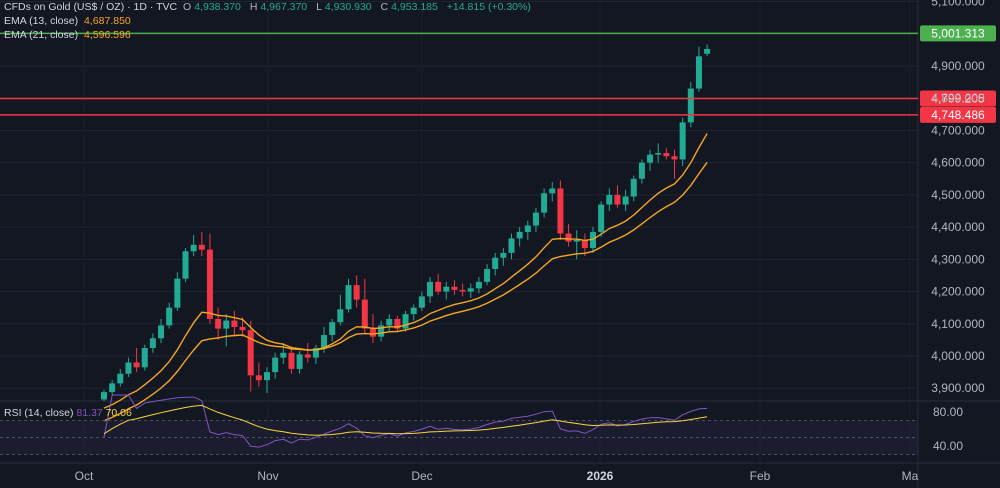 The height and width of the screenshot is (488, 1000). Describe the element at coordinates (958, 33) in the screenshot. I see `level-price-tag` at that location.